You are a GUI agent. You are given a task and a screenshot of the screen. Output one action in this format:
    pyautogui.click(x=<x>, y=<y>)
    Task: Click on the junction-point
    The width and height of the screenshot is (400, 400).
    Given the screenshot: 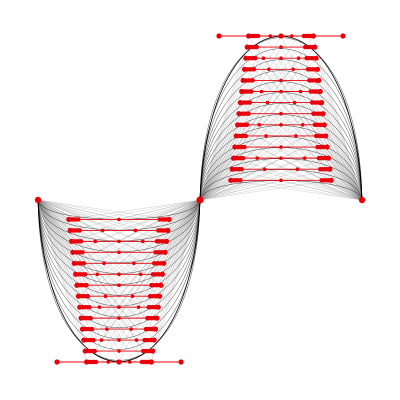 What is the action you would take?
    pyautogui.click(x=200, y=200)
    